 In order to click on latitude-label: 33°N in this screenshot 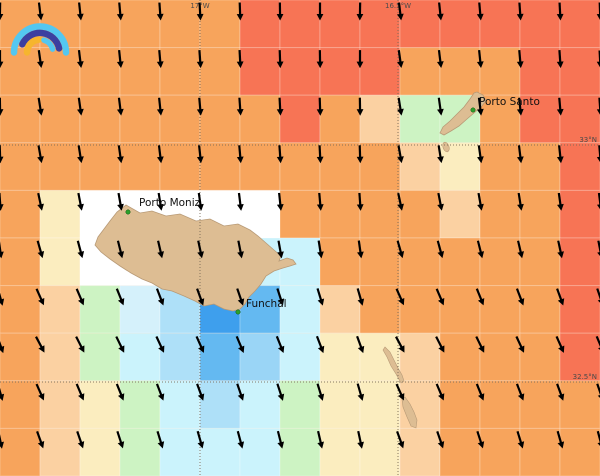, I will do `click(588, 140)`.